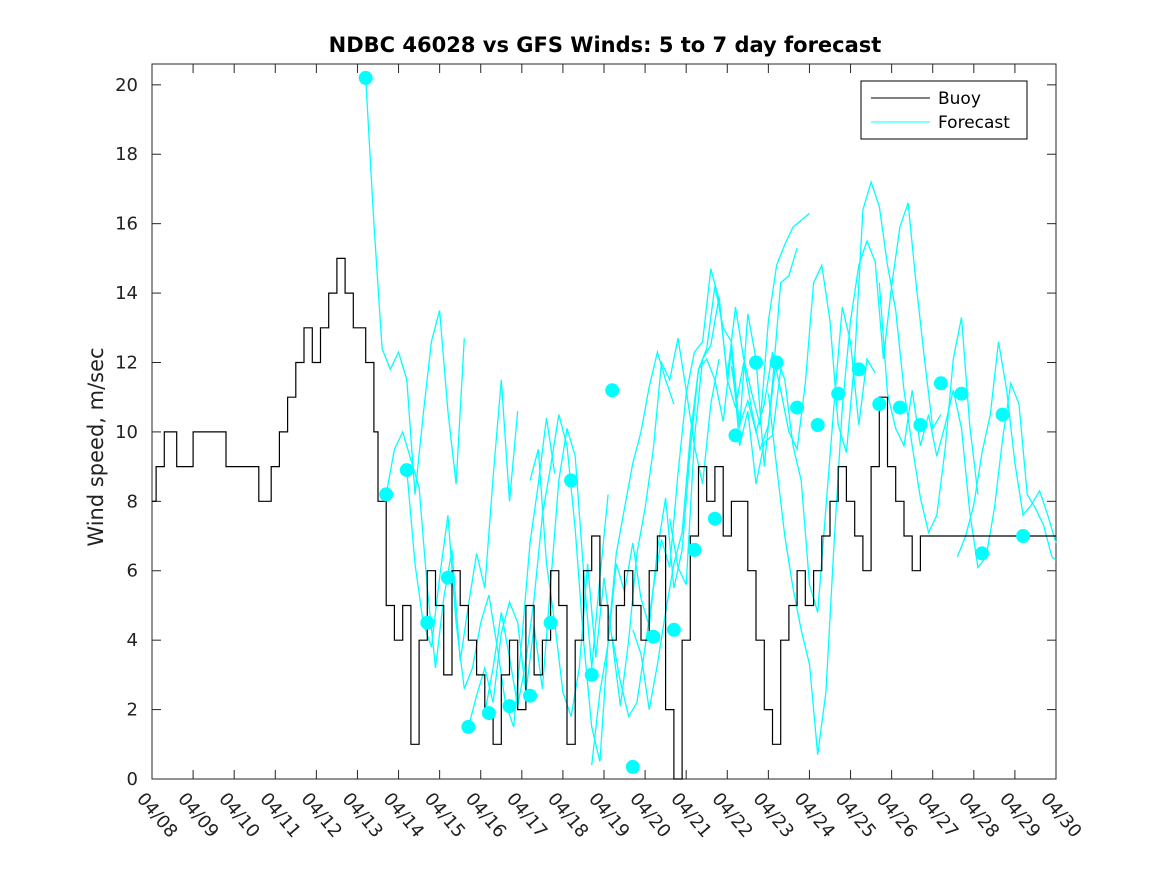 The height and width of the screenshot is (875, 1167). Describe the element at coordinates (649, 815) in the screenshot. I see `x-tick-label: 04/20` at that location.